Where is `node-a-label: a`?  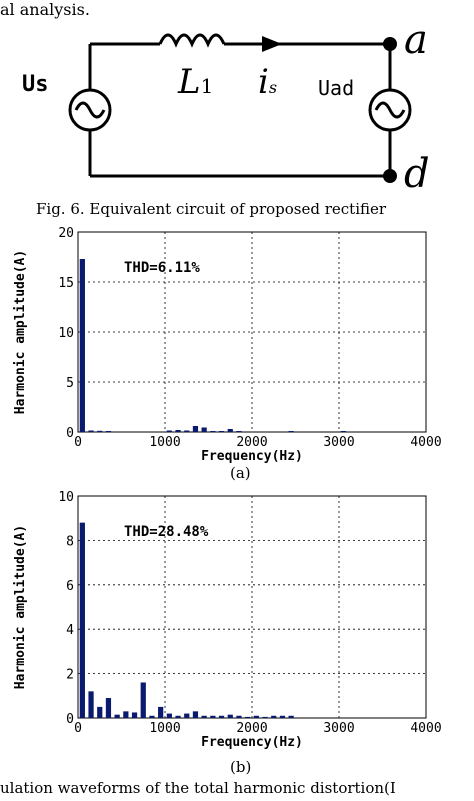
node-a-label: a is located at coordinates (416, 40).